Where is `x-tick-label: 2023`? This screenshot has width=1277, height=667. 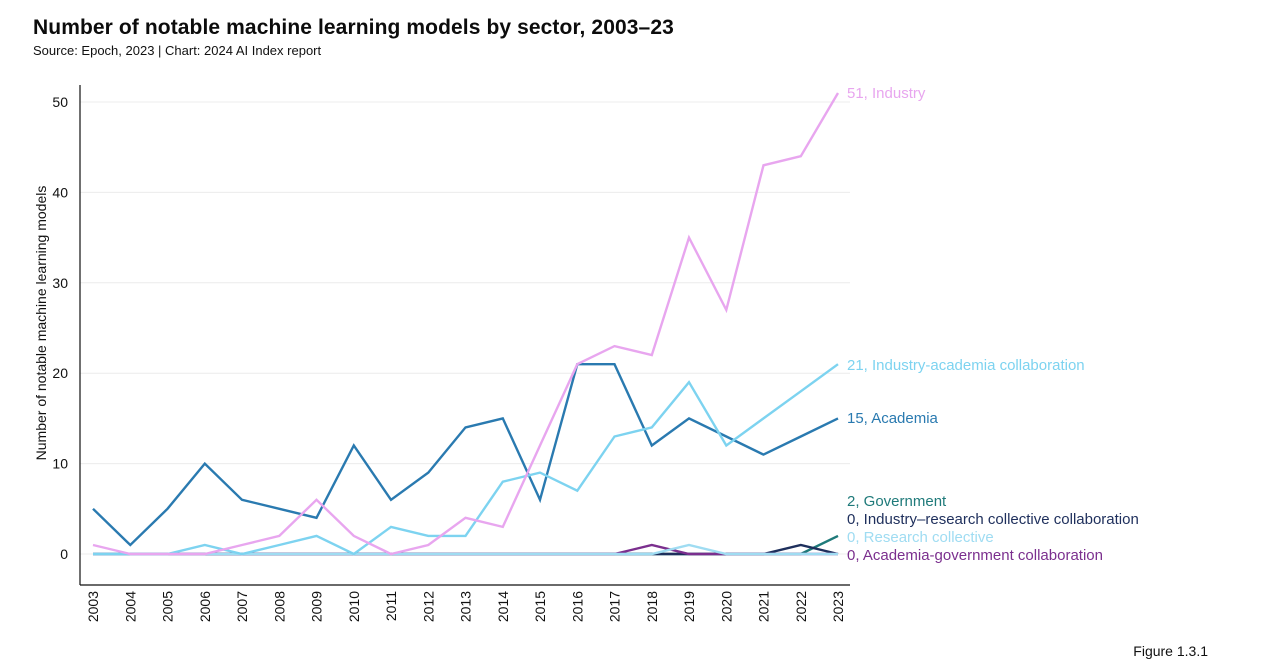
x-tick-label: 2023 is located at coordinates (838, 606).